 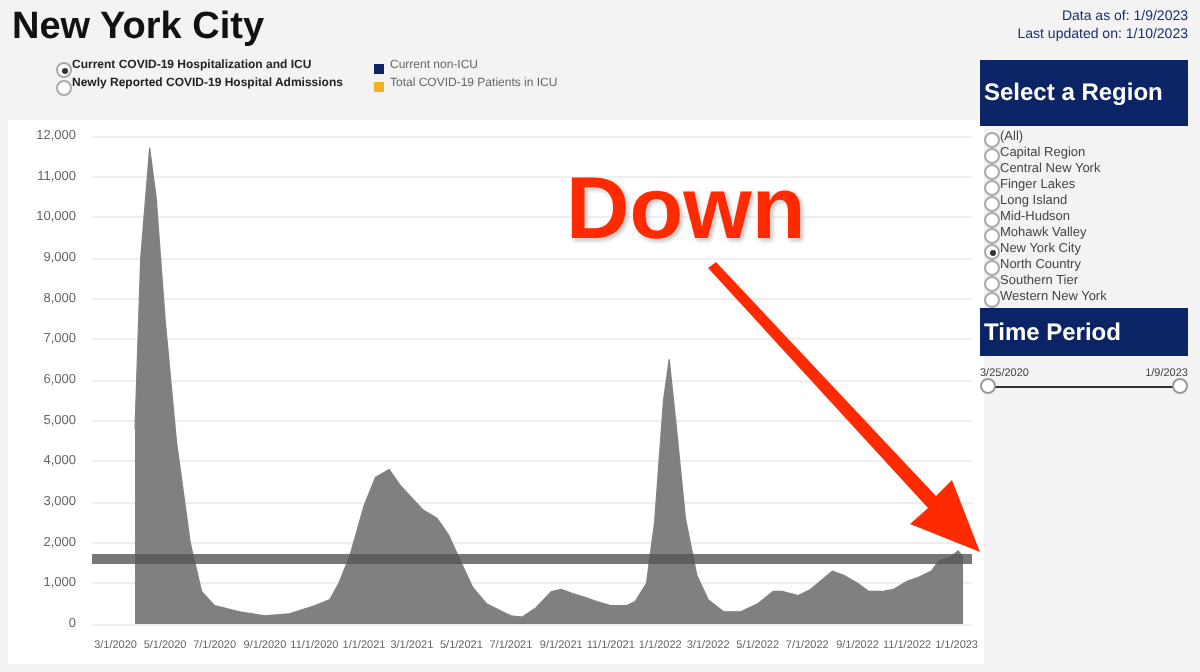 I want to click on annotation: Down, so click(x=686, y=210).